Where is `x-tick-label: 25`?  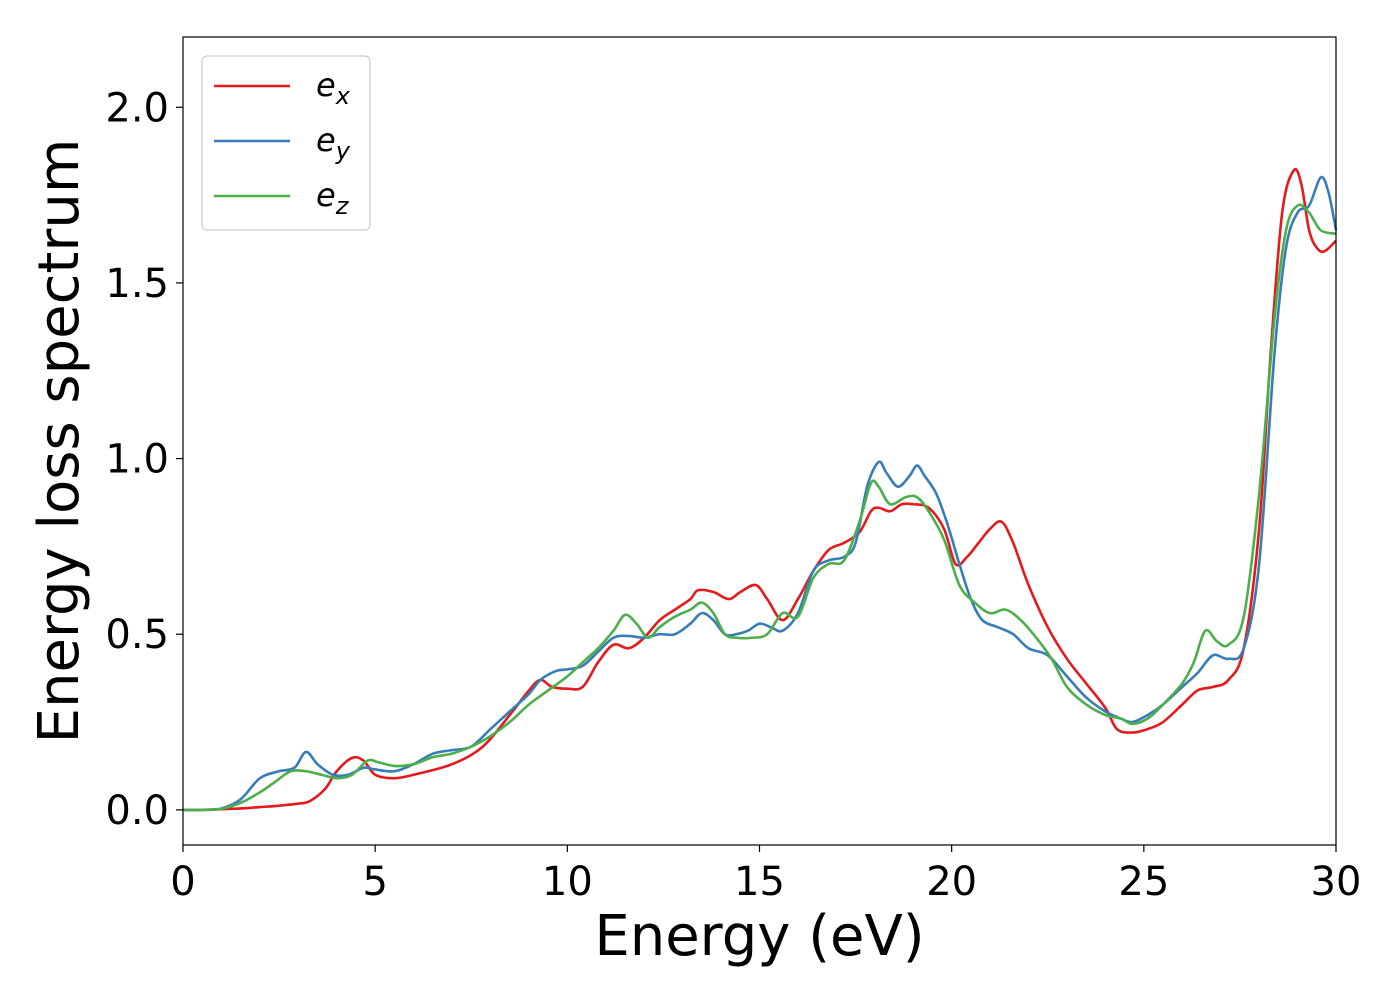 x-tick-label: 25 is located at coordinates (1143, 882).